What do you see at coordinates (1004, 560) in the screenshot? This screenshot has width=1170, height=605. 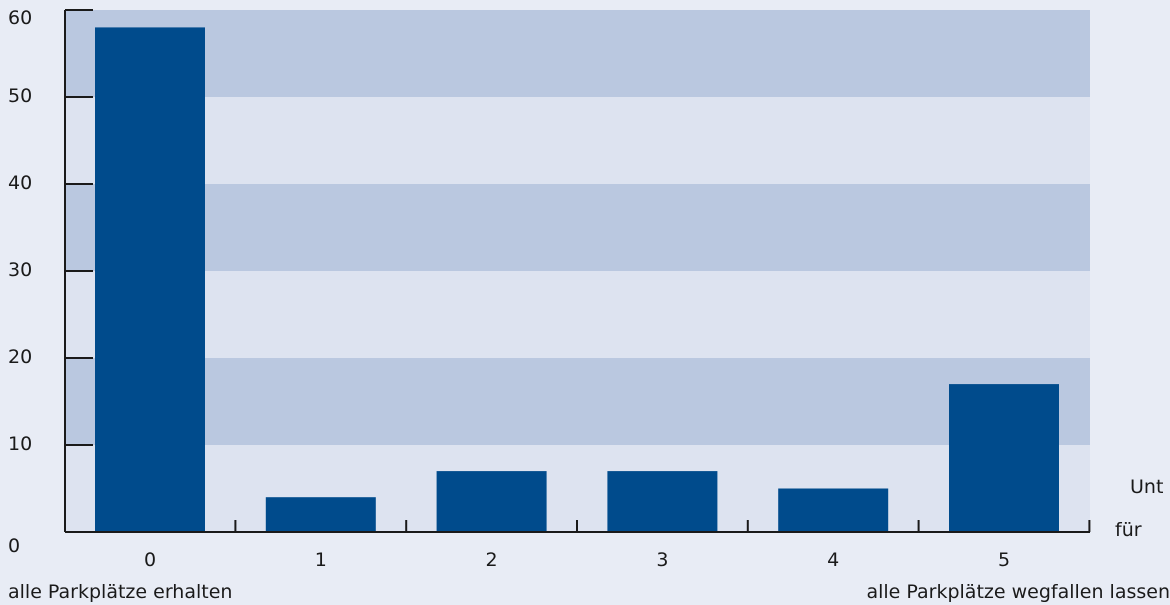 I see `x-tick-label: 5` at bounding box center [1004, 560].